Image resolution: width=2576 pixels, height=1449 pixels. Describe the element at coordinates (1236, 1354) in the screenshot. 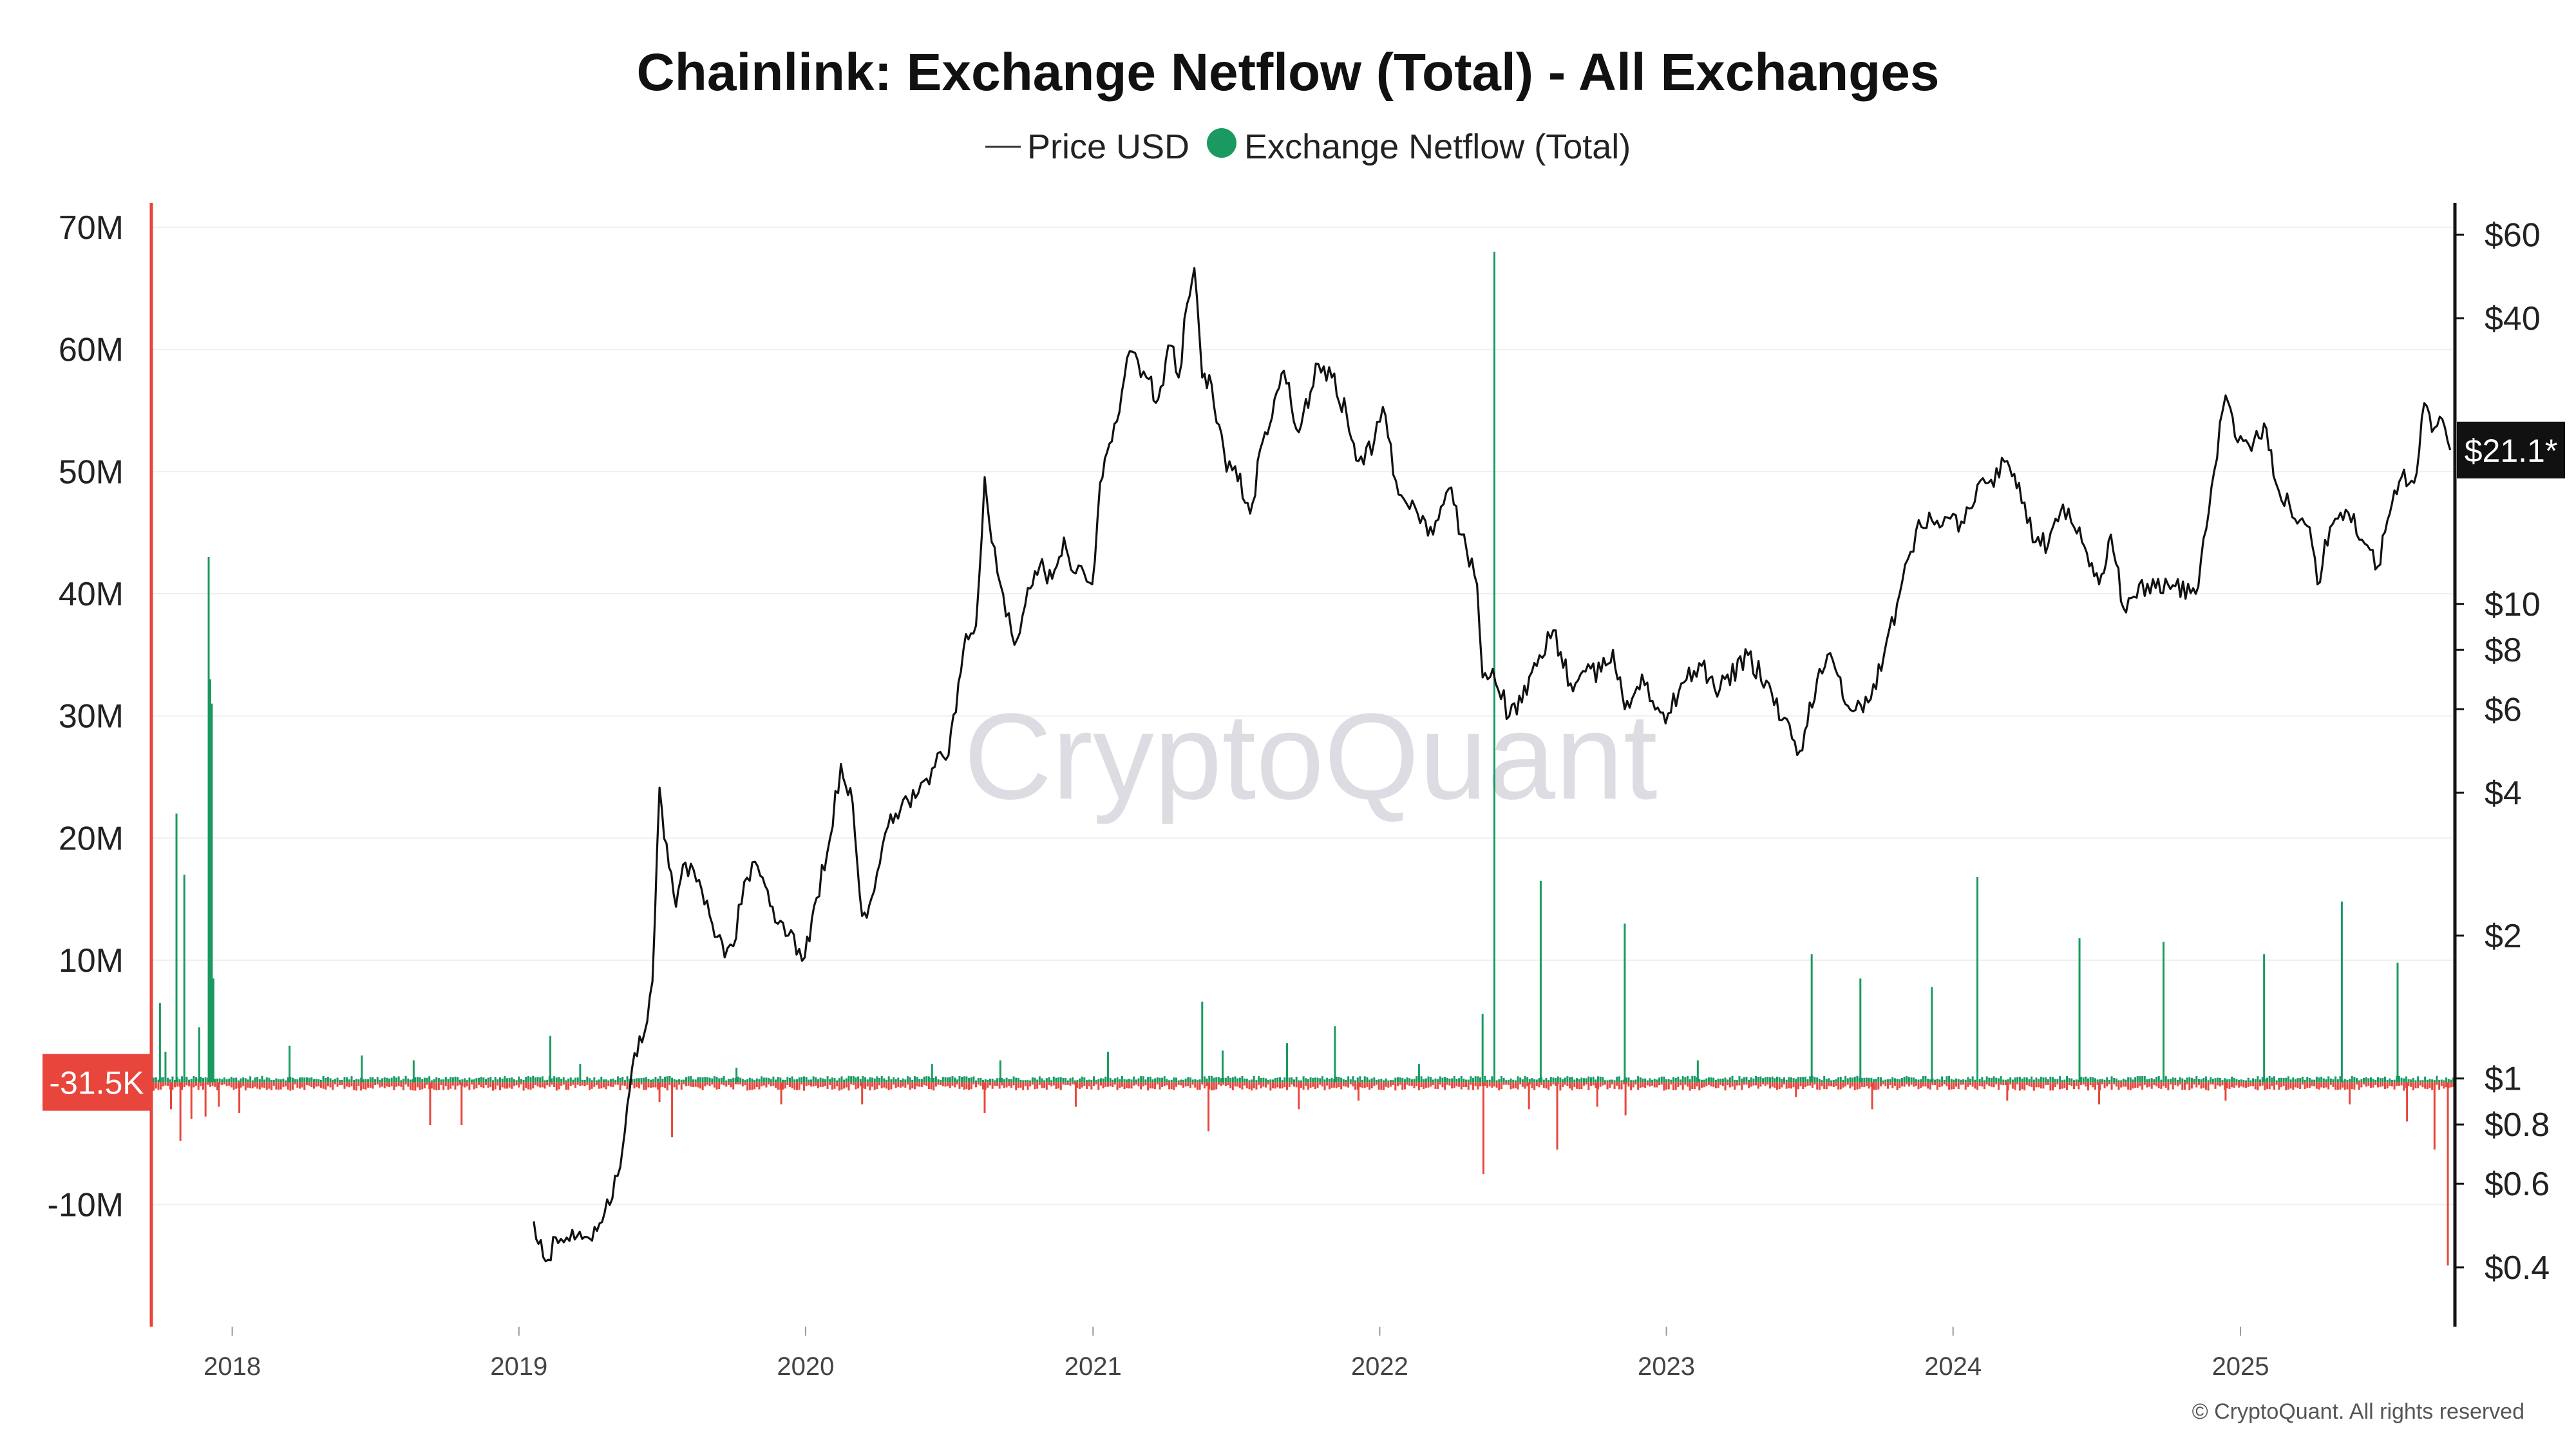

I see `x-axis-ticks: 2018 2019 2020 2021 2022 2023 2024 2025` at that location.